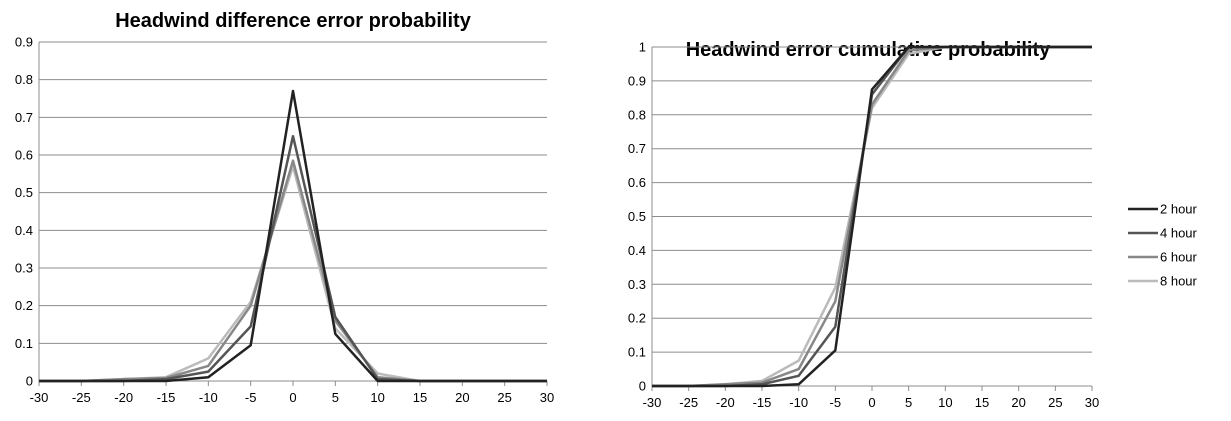 The height and width of the screenshot is (421, 1231). I want to click on left-x-tick-label: 5, so click(335, 397).